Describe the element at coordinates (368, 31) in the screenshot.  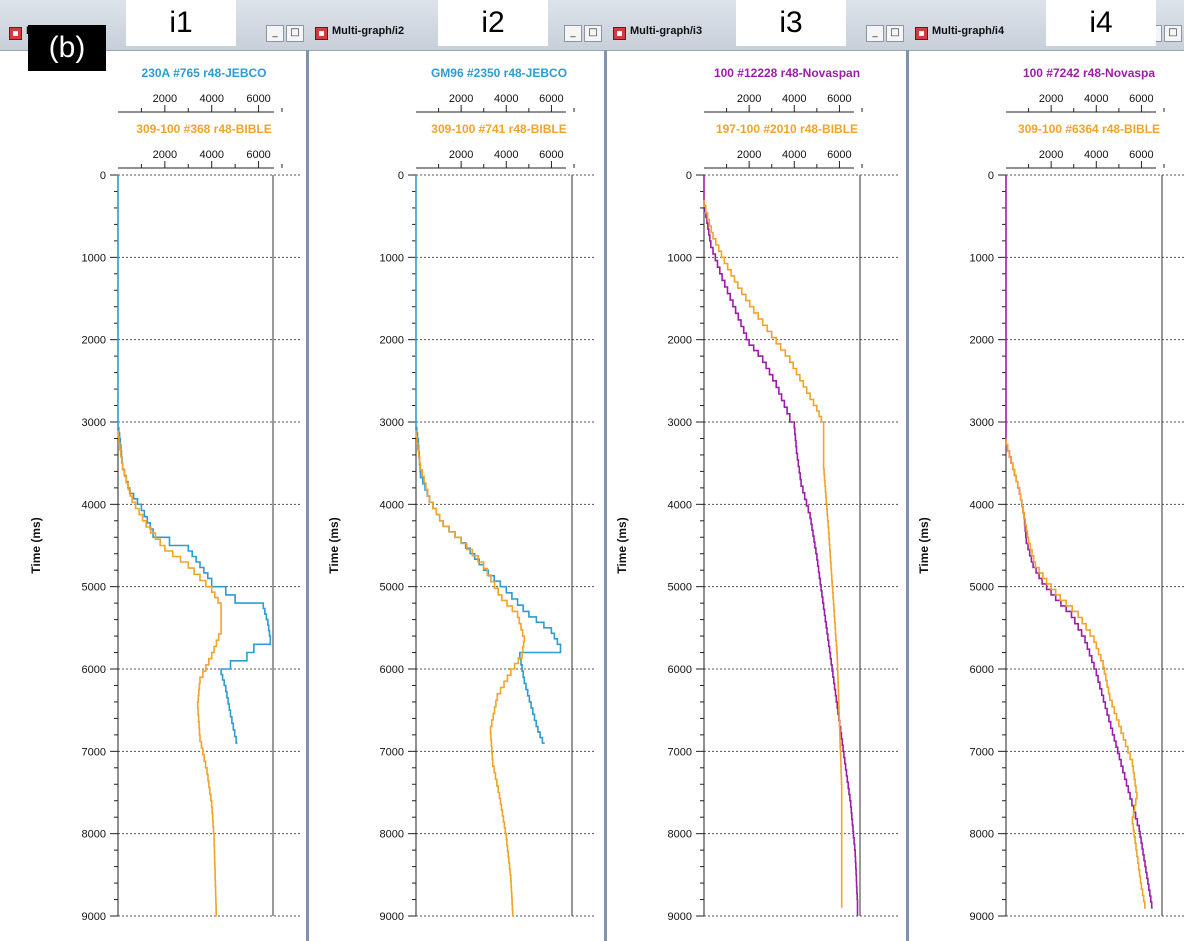
I see `window-title: Multi-graph/i2` at that location.